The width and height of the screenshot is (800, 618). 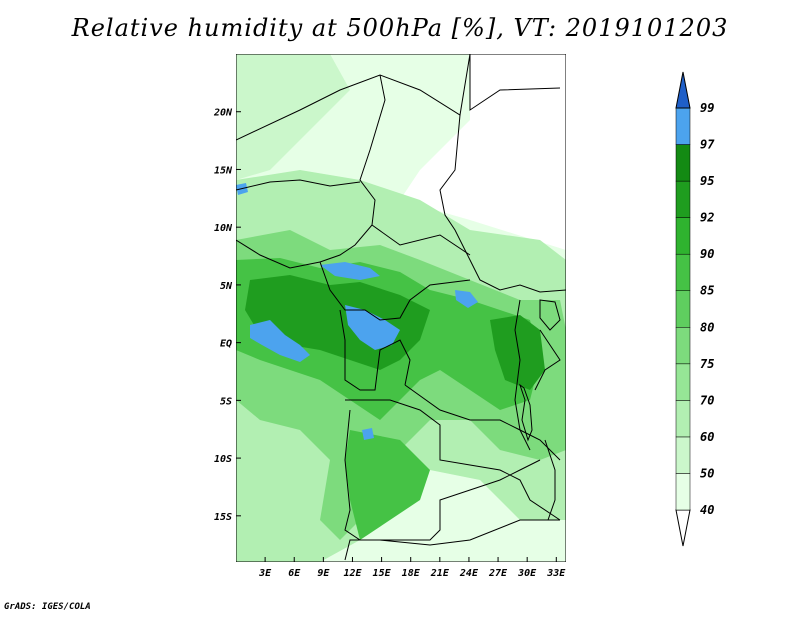 What do you see at coordinates (707, 327) in the screenshot?
I see `colorbar-label: 80` at bounding box center [707, 327].